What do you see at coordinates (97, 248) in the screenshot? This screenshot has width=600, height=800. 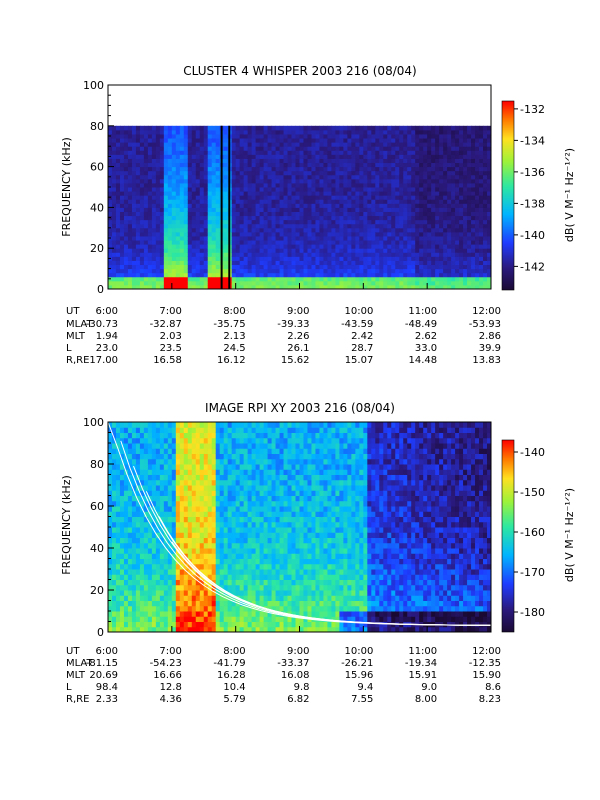 I see `panel1-y-tick-label: 20` at bounding box center [97, 248].